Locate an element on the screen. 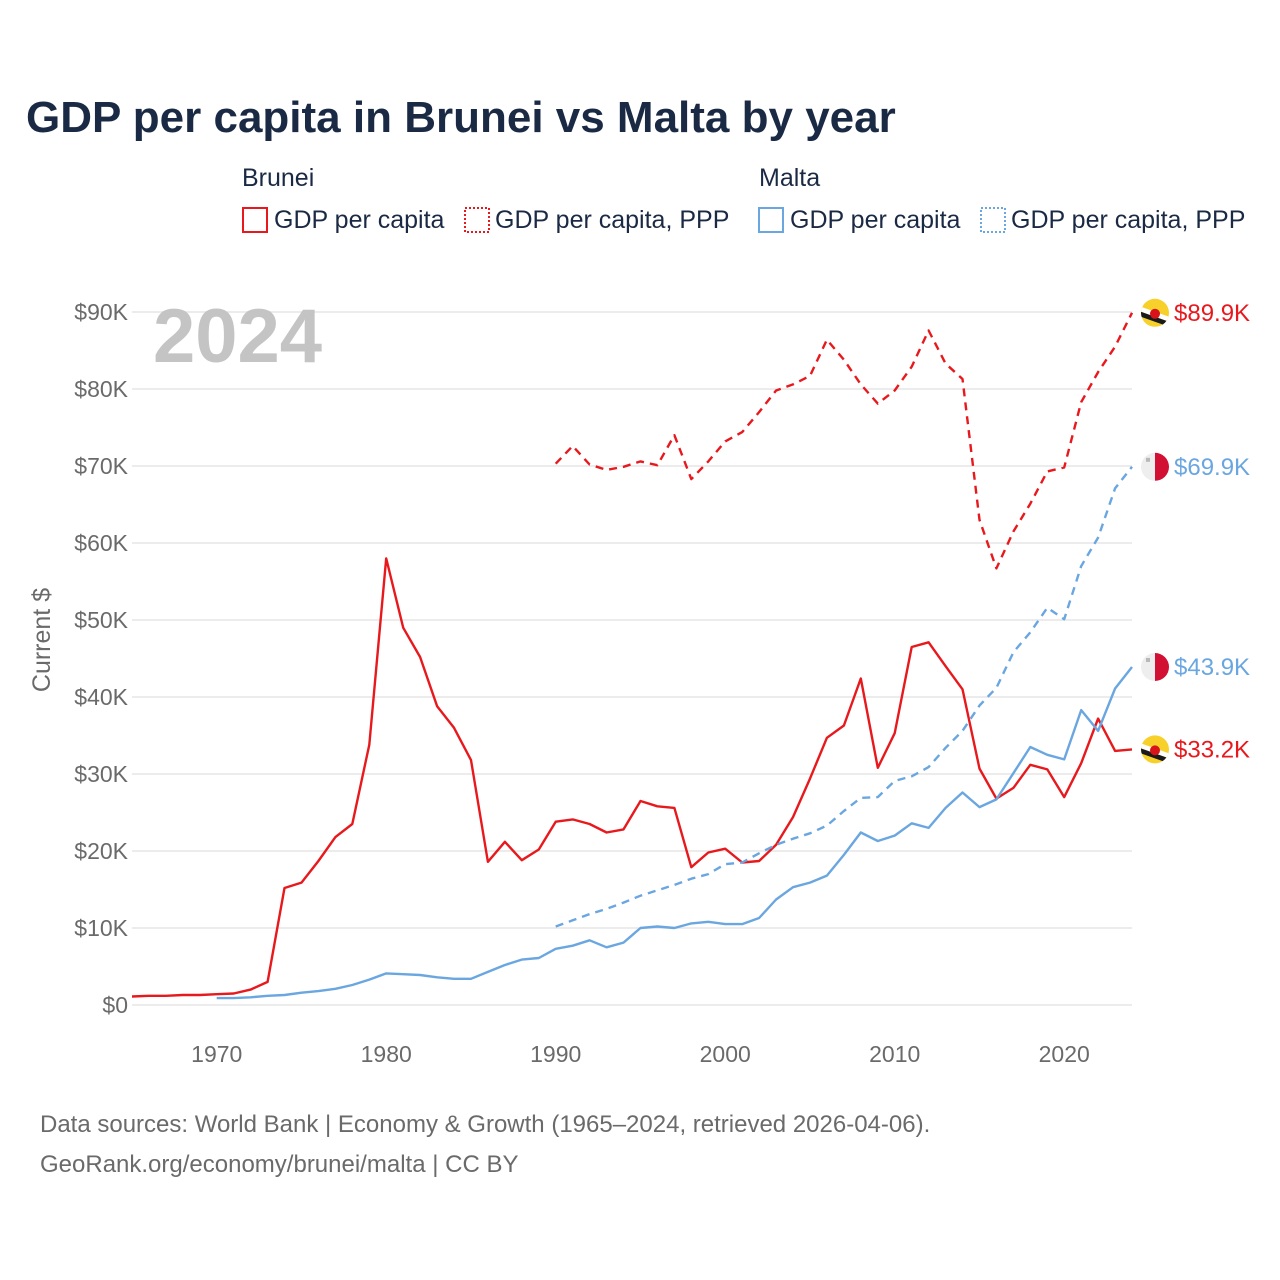  y-tick-label: $20K is located at coordinates (101, 851).